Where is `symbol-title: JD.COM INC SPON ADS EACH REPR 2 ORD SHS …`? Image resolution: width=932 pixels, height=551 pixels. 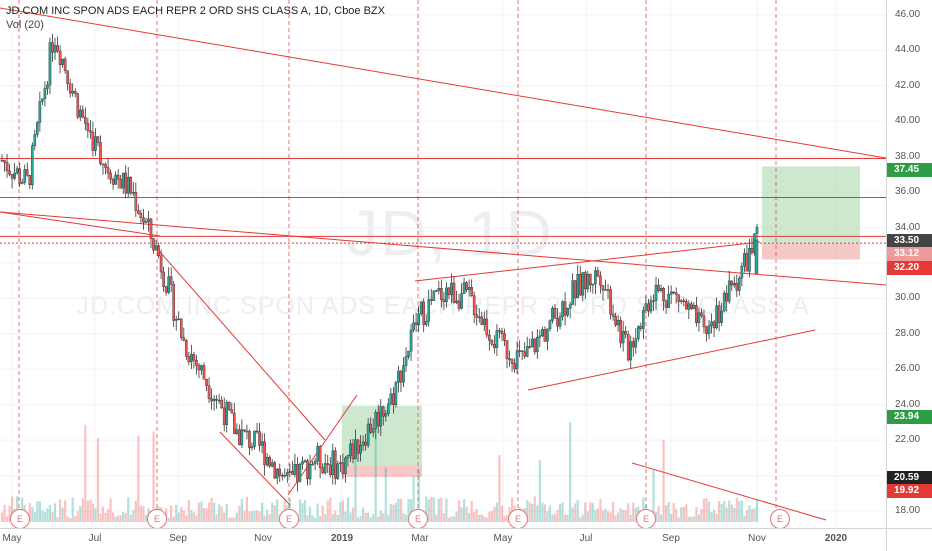
symbol-title: JD.COM INC SPON ADS EACH REPR 2 ORD SHS … is located at coordinates (195, 11).